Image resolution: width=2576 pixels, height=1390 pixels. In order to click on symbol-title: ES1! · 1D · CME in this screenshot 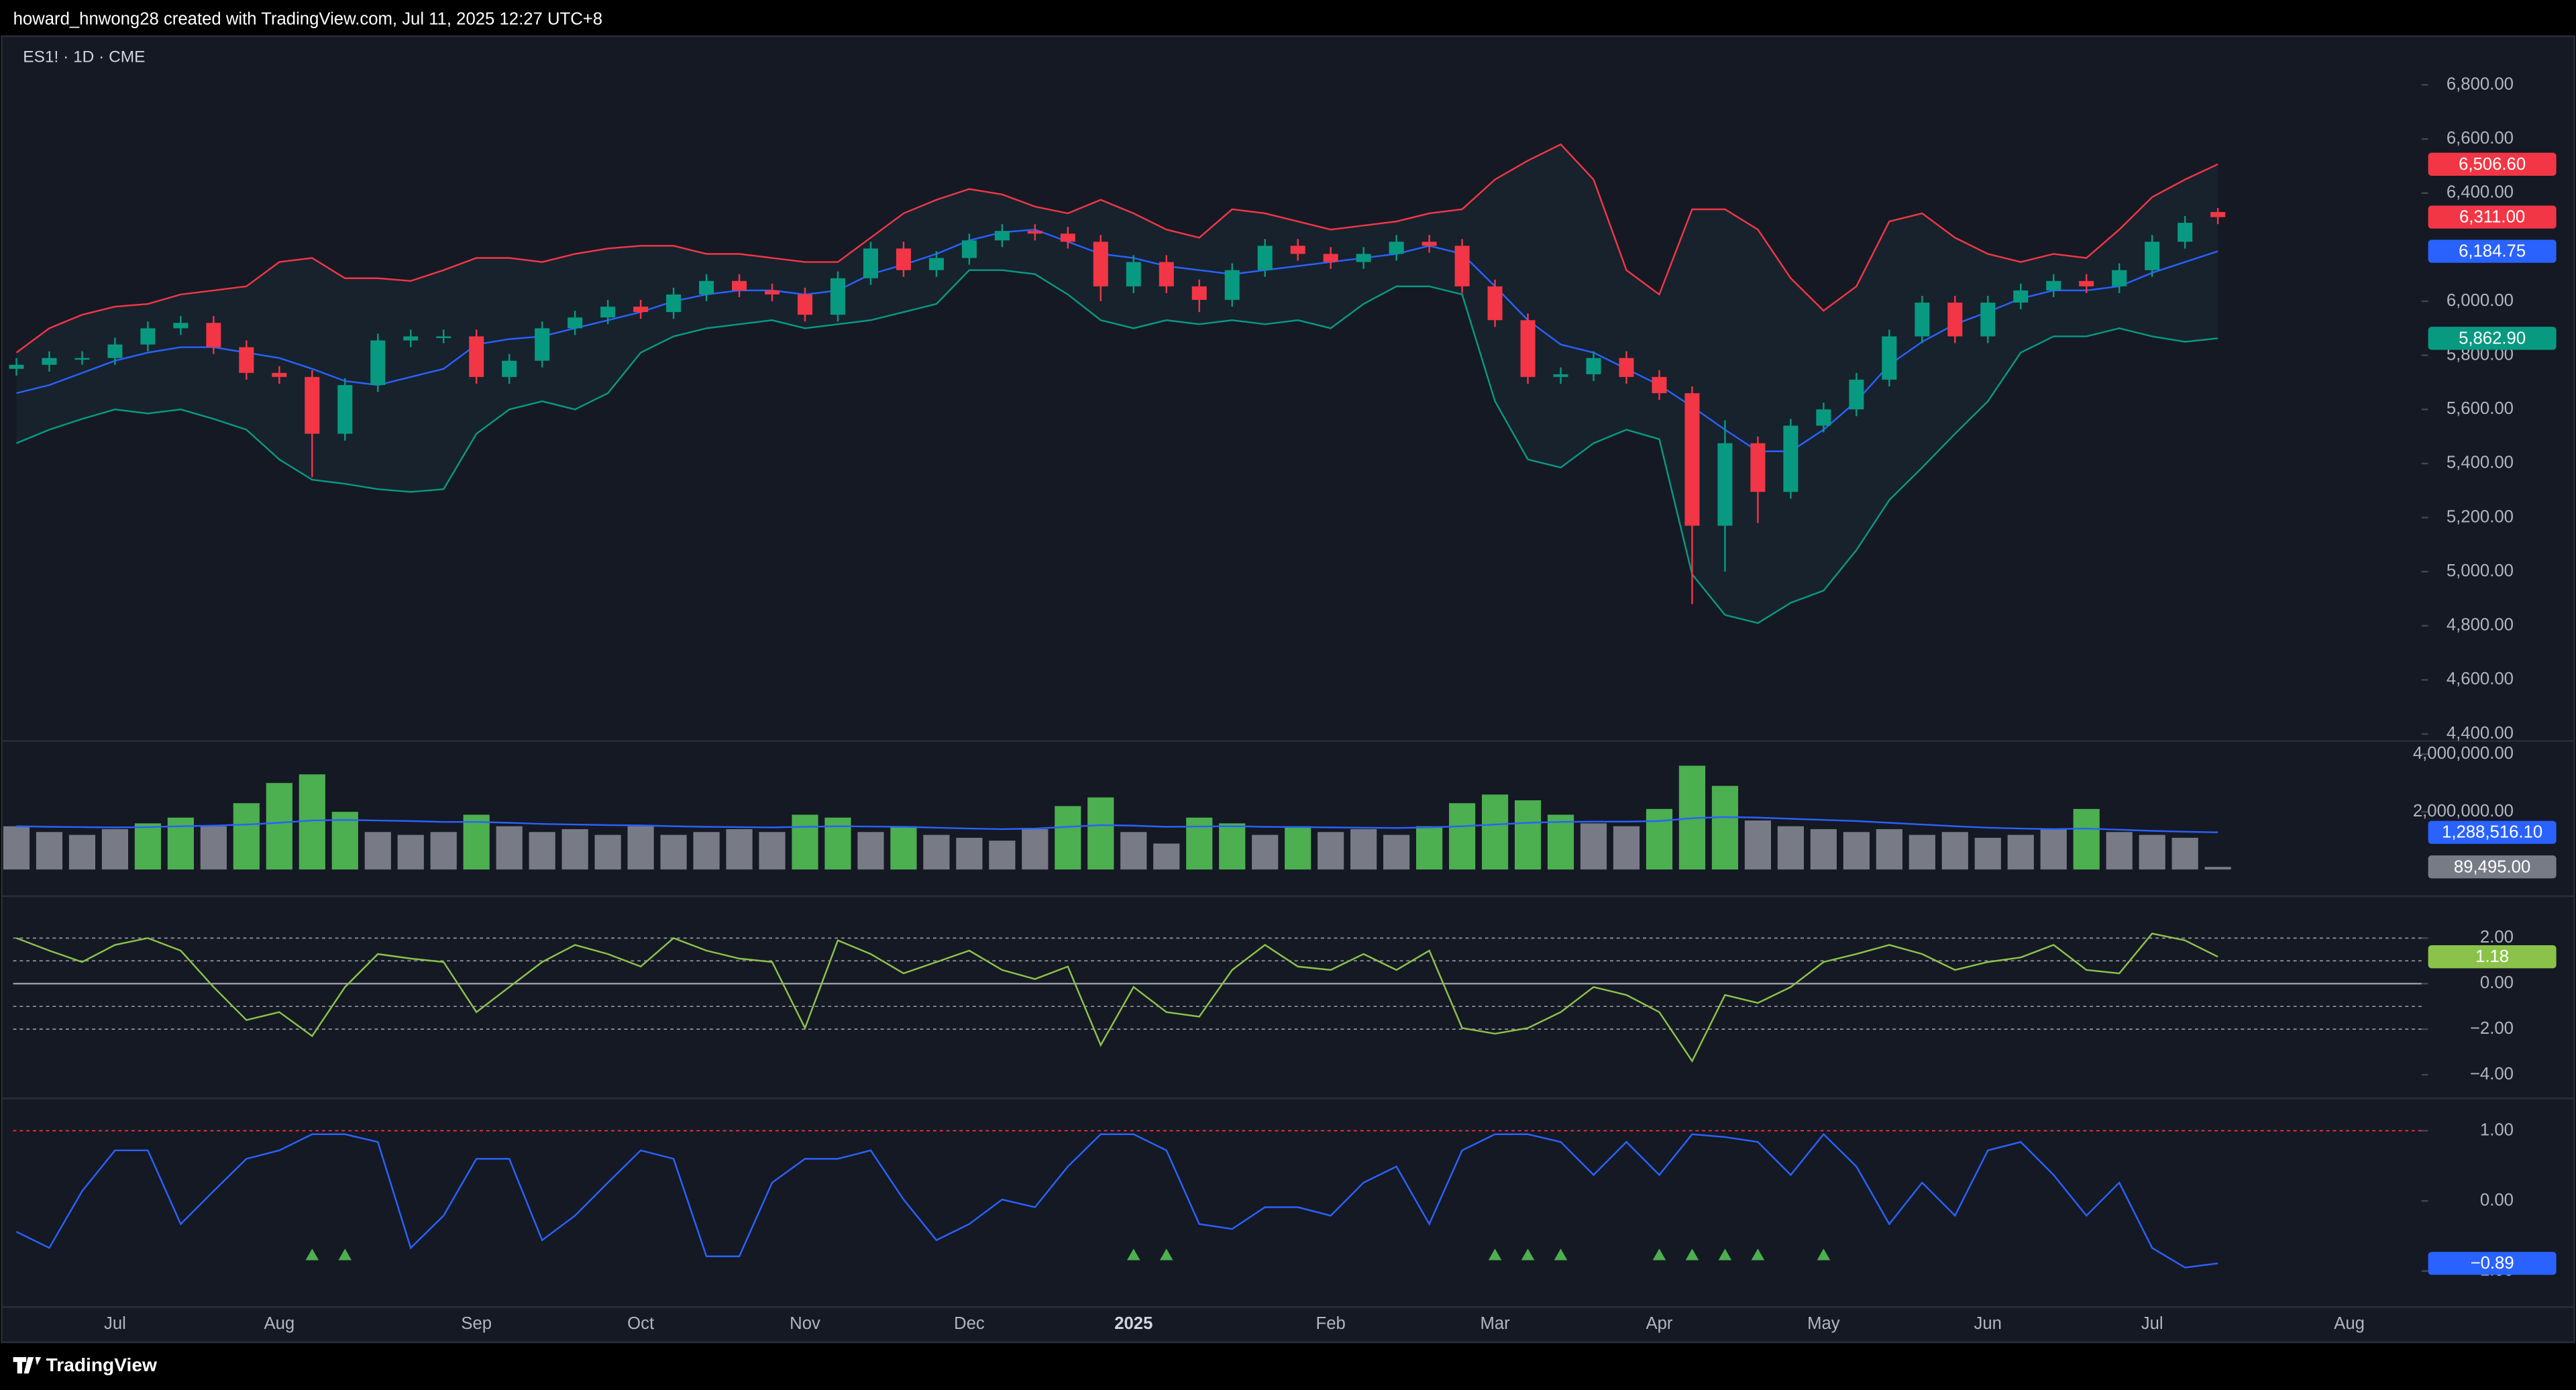, I will do `click(84, 57)`.